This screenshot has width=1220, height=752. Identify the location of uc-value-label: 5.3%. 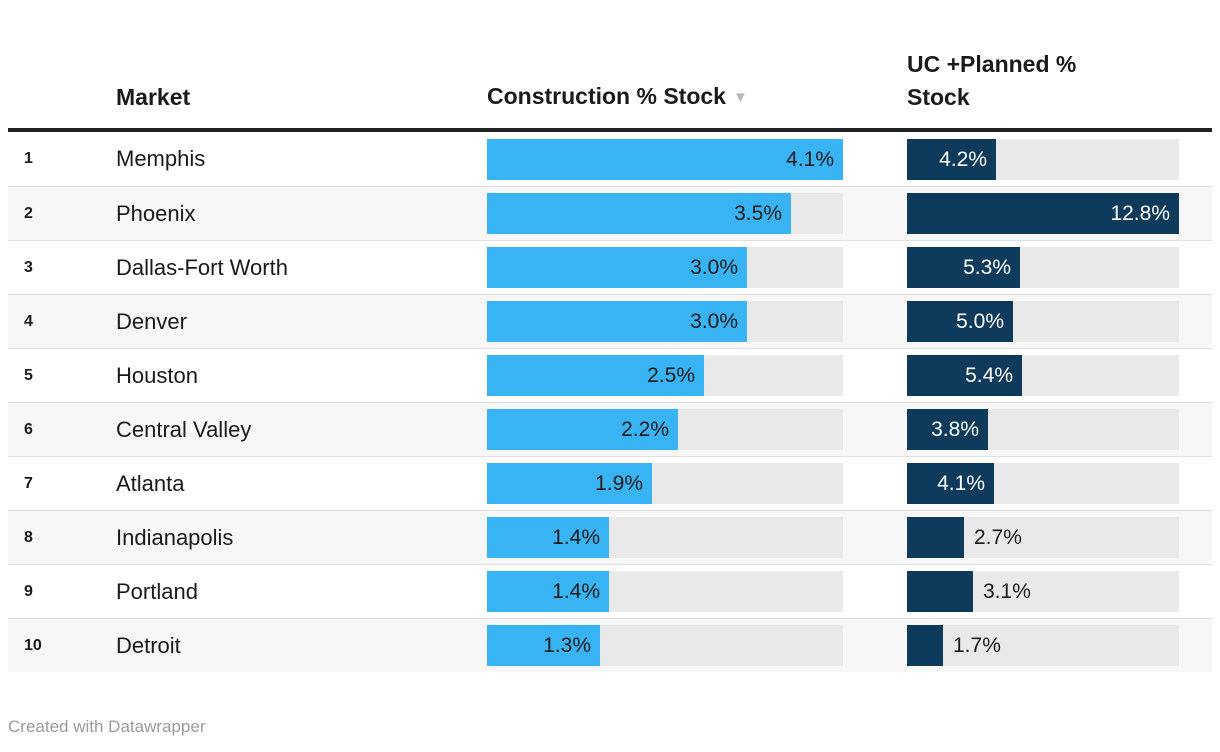
(987, 267).